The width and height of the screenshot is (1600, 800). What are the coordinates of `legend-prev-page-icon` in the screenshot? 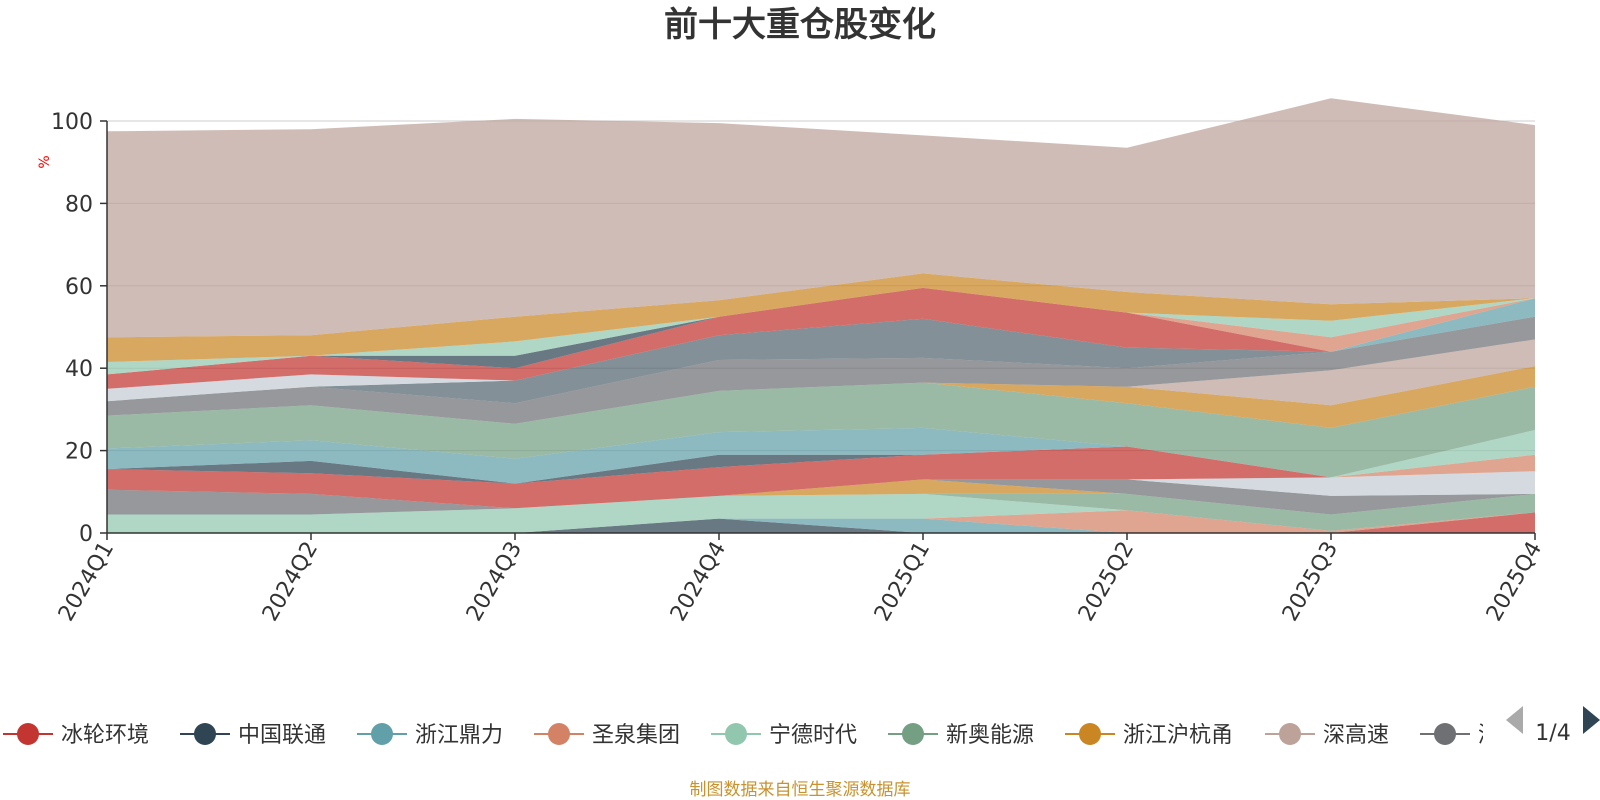 It's located at (1514, 720).